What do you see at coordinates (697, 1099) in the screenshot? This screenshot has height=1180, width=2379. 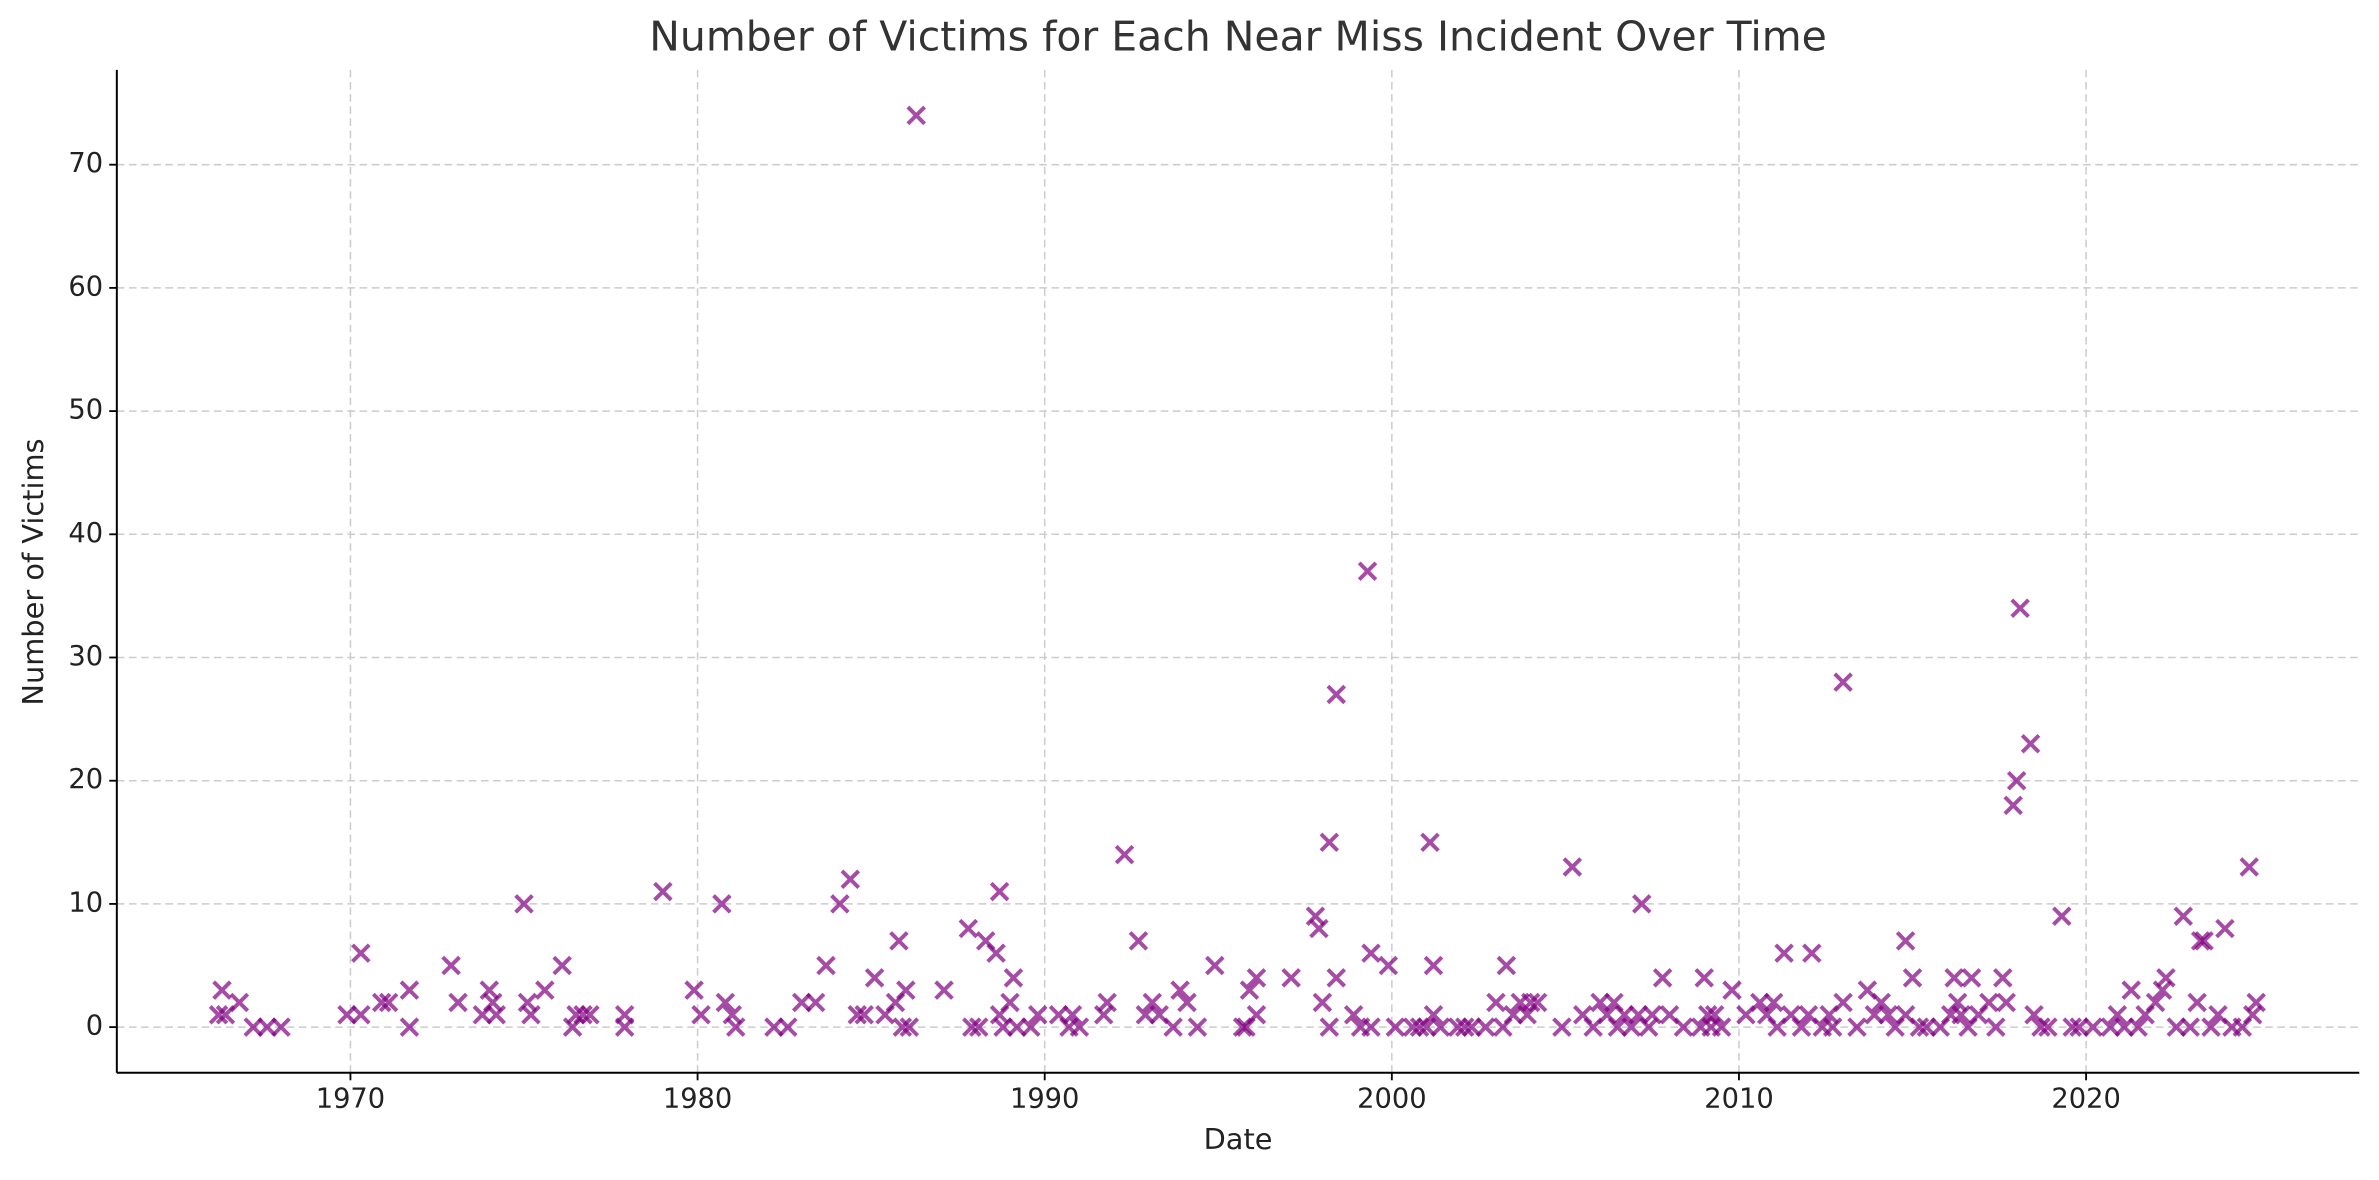 I see `x-tick-label: 1980` at bounding box center [697, 1099].